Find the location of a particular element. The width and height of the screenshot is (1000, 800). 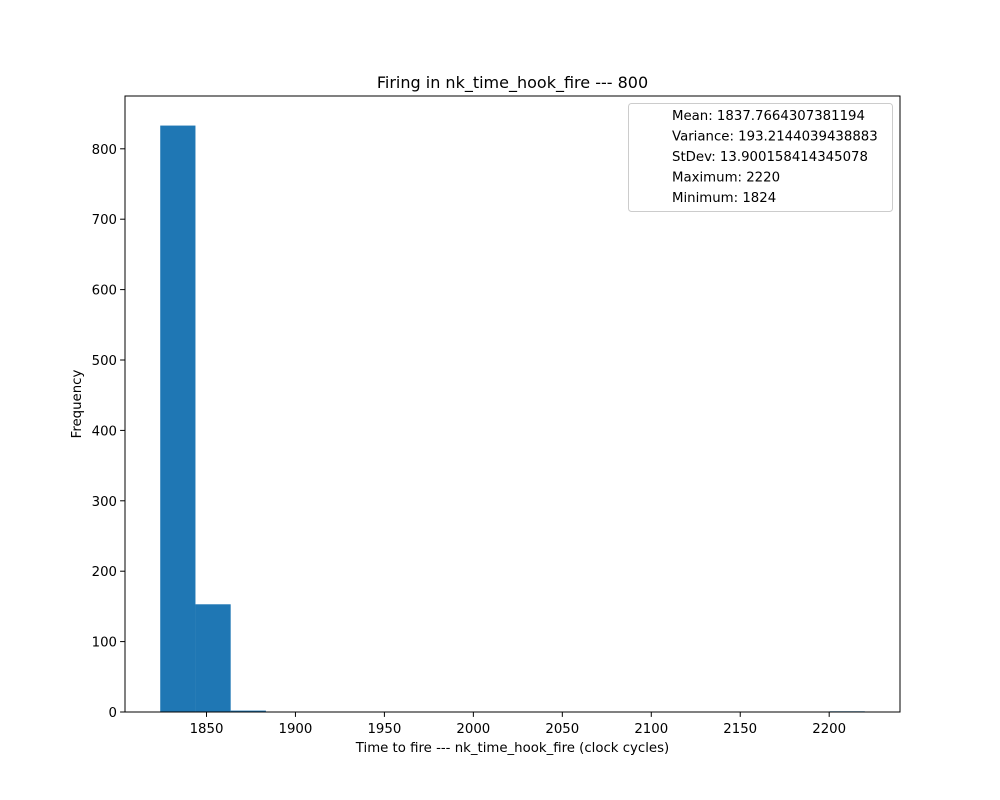

y-tick-label: 800 is located at coordinates (104, 150).